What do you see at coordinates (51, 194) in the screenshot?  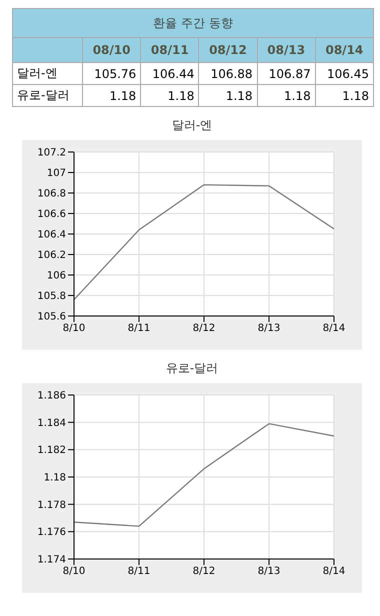 I see `y-tick-label: 106.8` at bounding box center [51, 194].